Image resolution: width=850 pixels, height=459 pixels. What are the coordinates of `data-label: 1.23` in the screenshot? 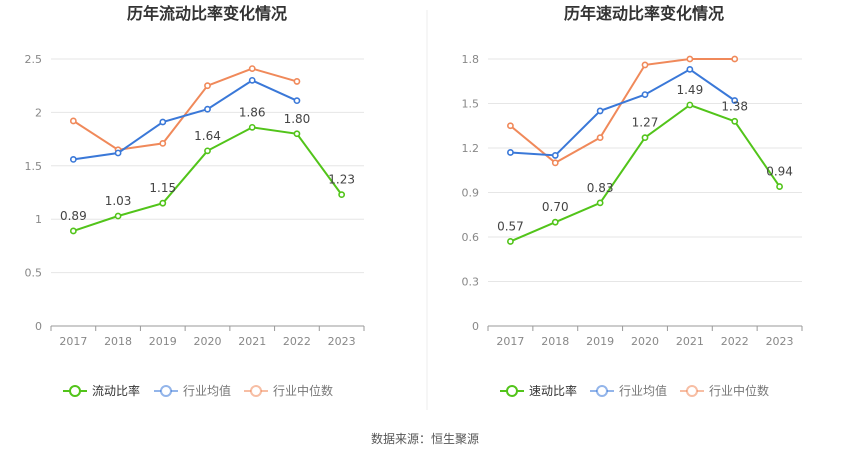 It's located at (341, 180).